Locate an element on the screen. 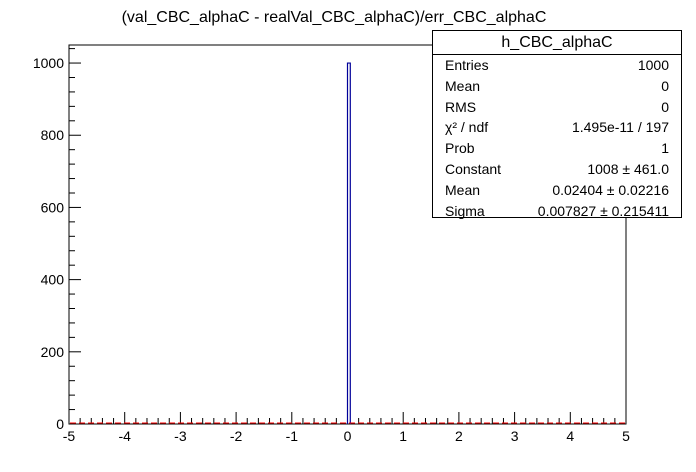  stats-label: RMS is located at coordinates (461, 106).